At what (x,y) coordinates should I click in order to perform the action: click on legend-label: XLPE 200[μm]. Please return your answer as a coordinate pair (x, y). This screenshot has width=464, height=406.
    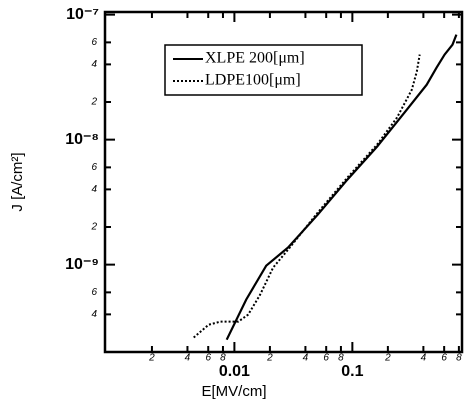
    Looking at the image, I should click on (255, 58).